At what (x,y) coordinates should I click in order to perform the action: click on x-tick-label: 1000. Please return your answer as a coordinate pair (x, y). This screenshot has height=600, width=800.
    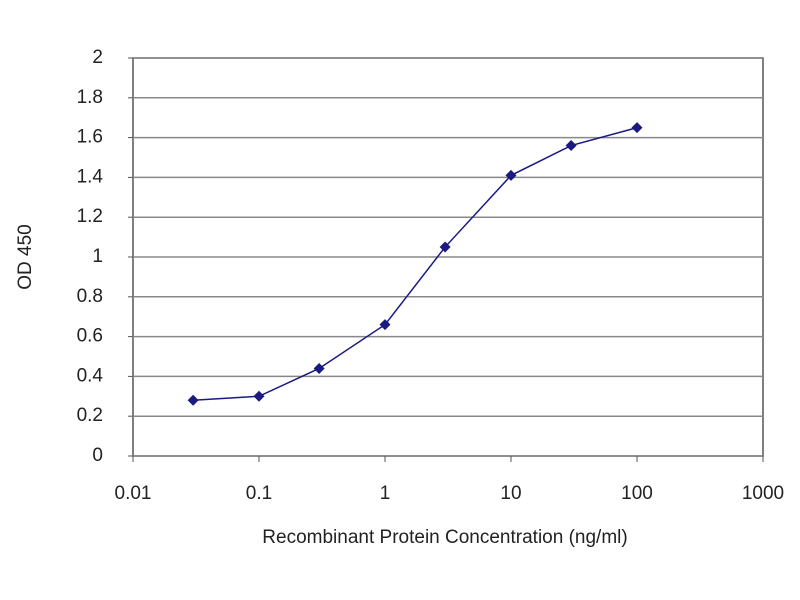
    Looking at the image, I should click on (763, 493).